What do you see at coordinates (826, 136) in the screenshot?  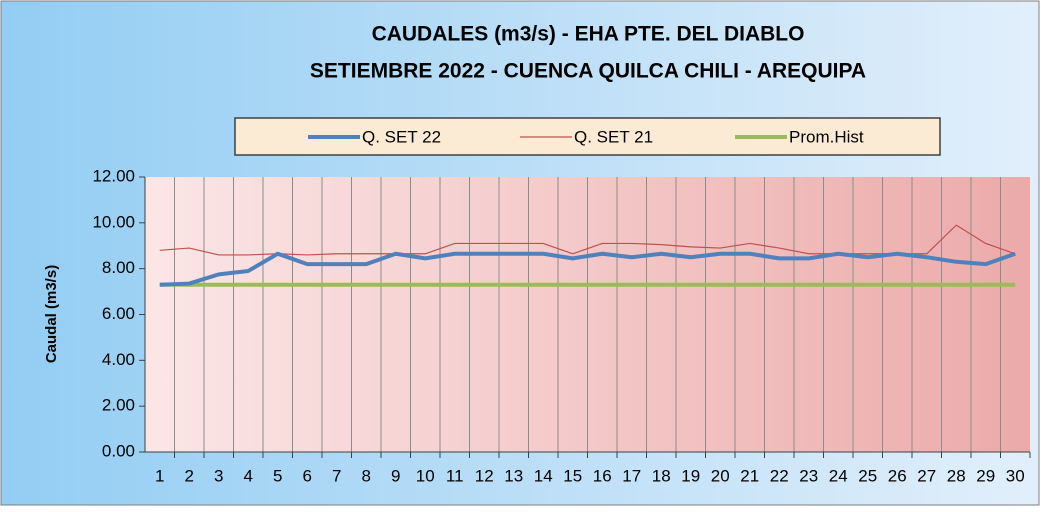 I see `legend-label: Prom.Hist` at bounding box center [826, 136].